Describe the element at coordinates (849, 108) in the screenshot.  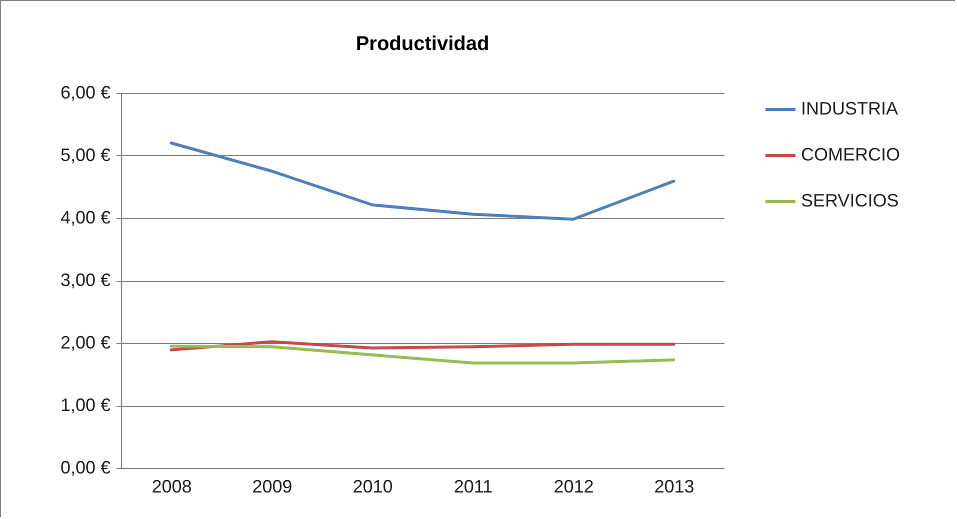
I see `legend-label: INDUSTRIA` at that location.